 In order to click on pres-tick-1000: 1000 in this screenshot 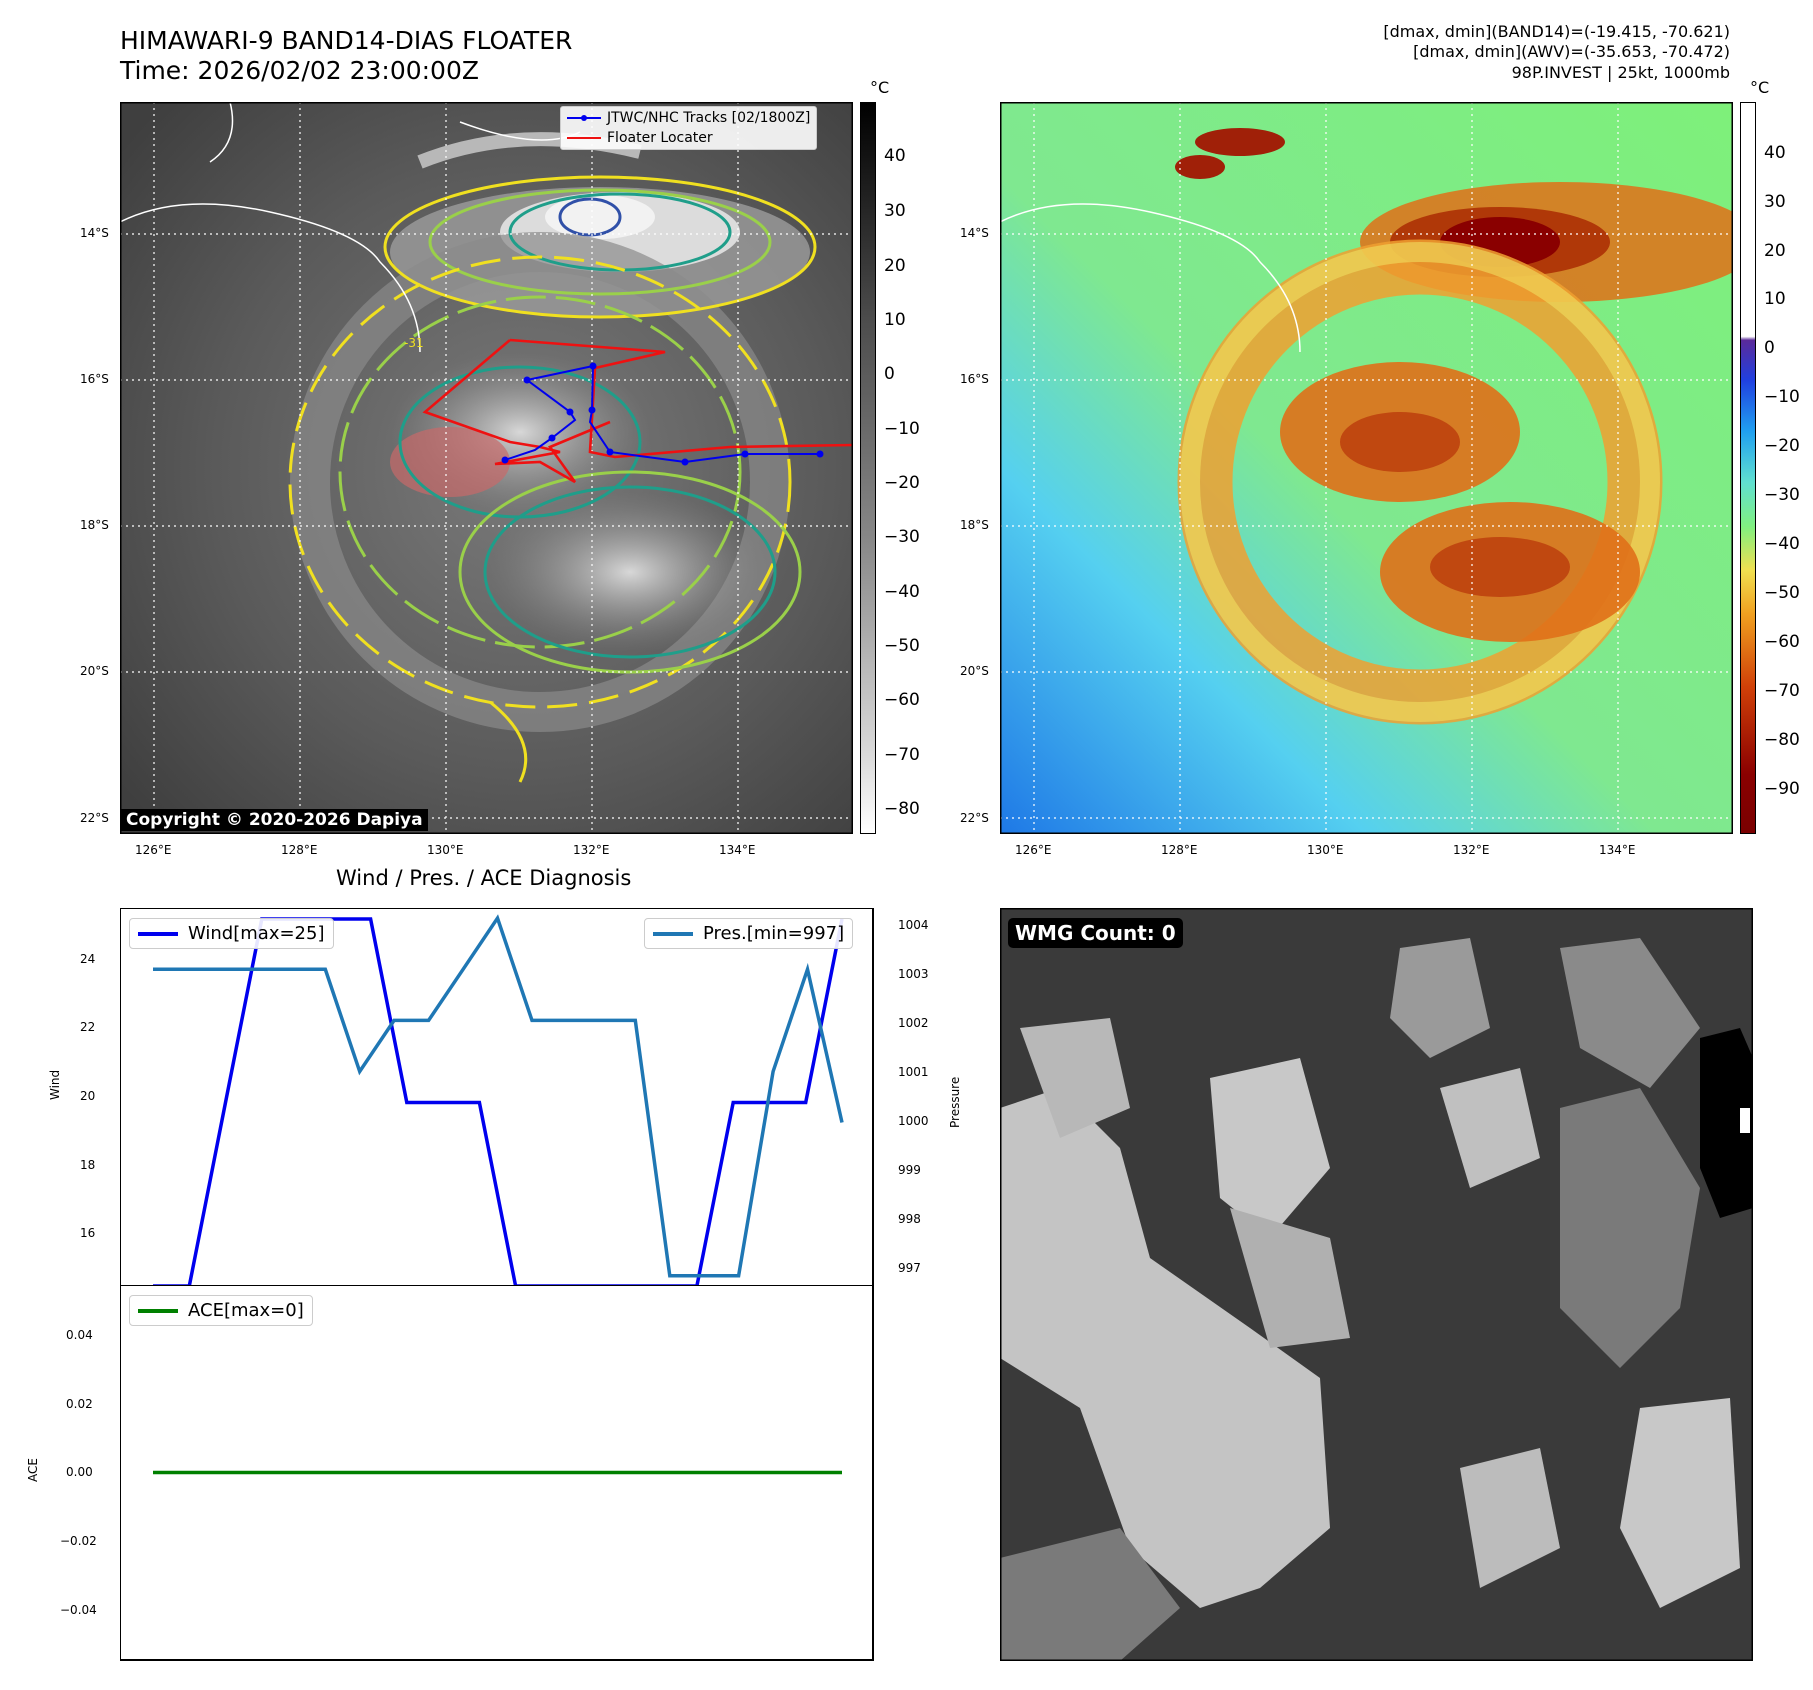, I will do `click(913, 1121)`.